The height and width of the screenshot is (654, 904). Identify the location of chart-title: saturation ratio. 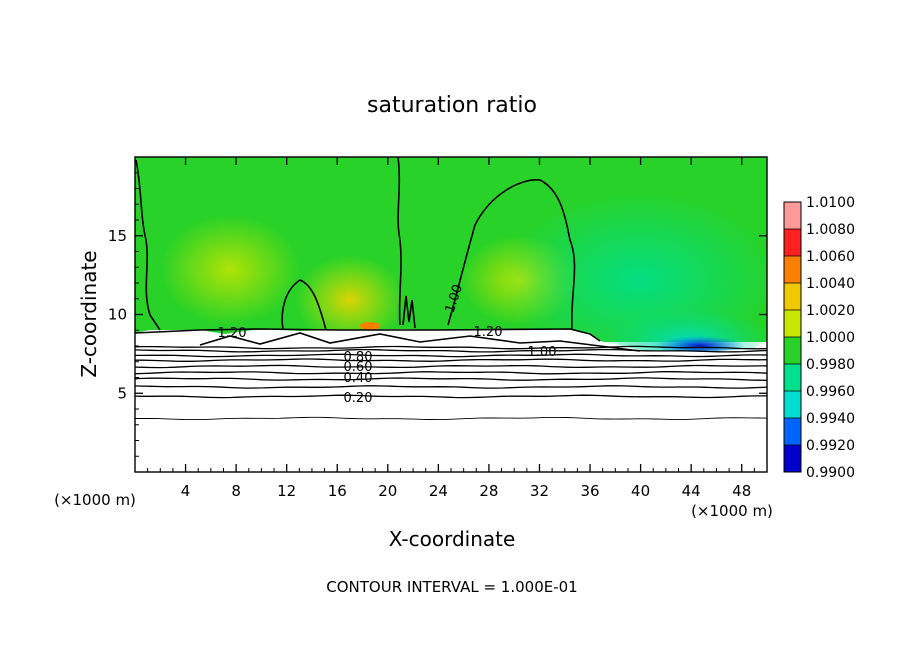
(452, 105).